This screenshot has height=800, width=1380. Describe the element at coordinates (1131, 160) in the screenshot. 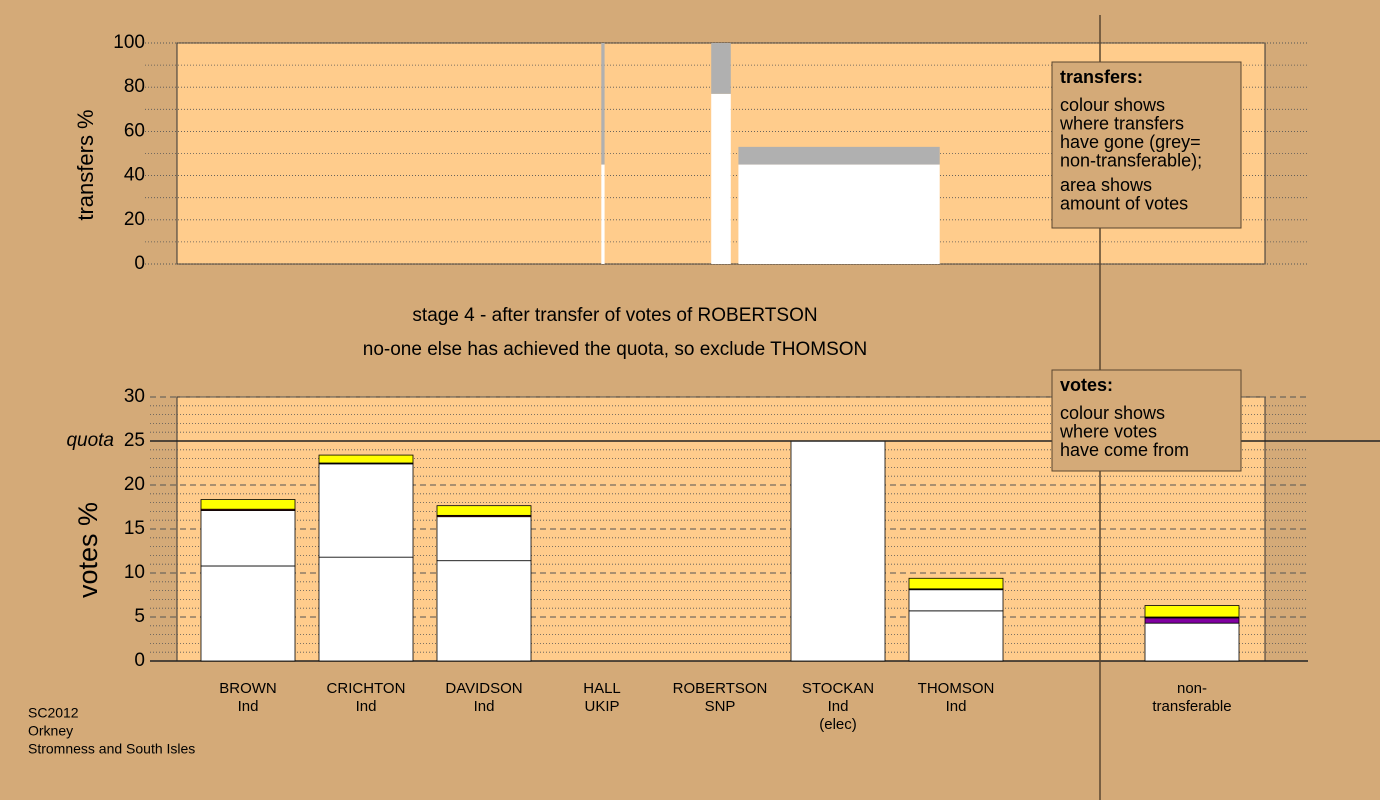

I see `legend-text: non-transferable);` at that location.